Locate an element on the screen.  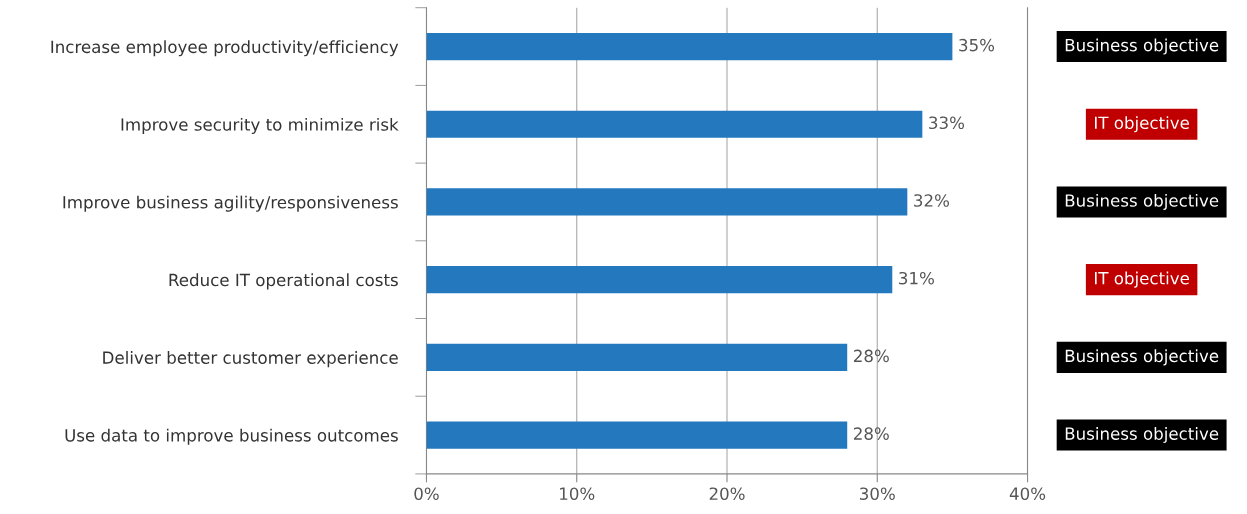
data-label: 35% is located at coordinates (977, 45).